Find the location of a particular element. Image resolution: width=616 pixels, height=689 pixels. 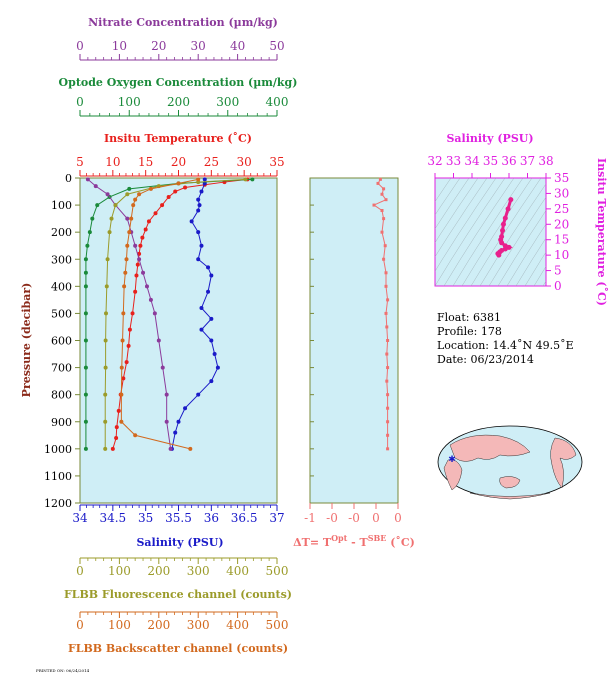

fluorescence-tick-label: 500 is located at coordinates (277, 571).